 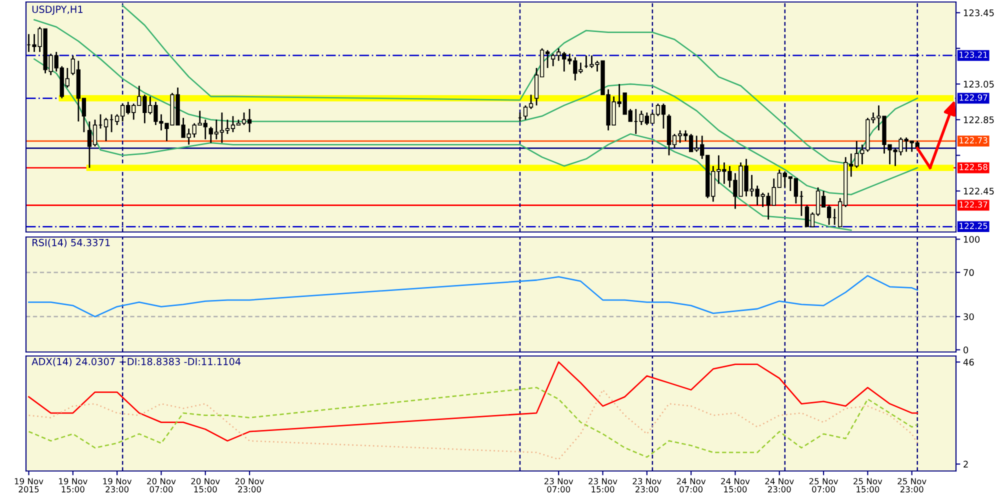 I want to click on ref-line-label: 122.73, so click(x=974, y=140).